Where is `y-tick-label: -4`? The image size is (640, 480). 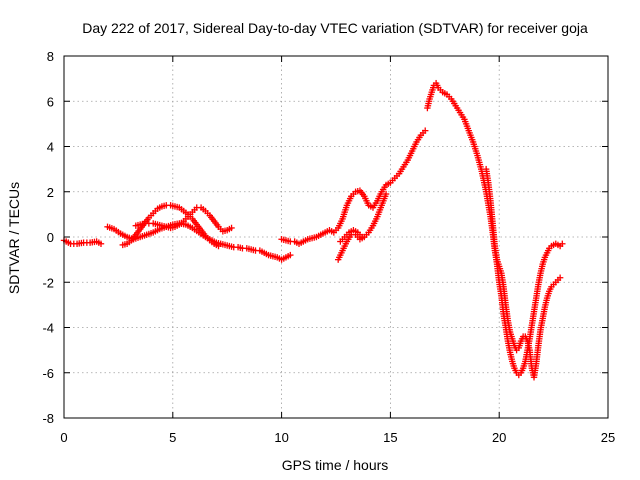
y-tick-label: -4 is located at coordinates (48, 328).